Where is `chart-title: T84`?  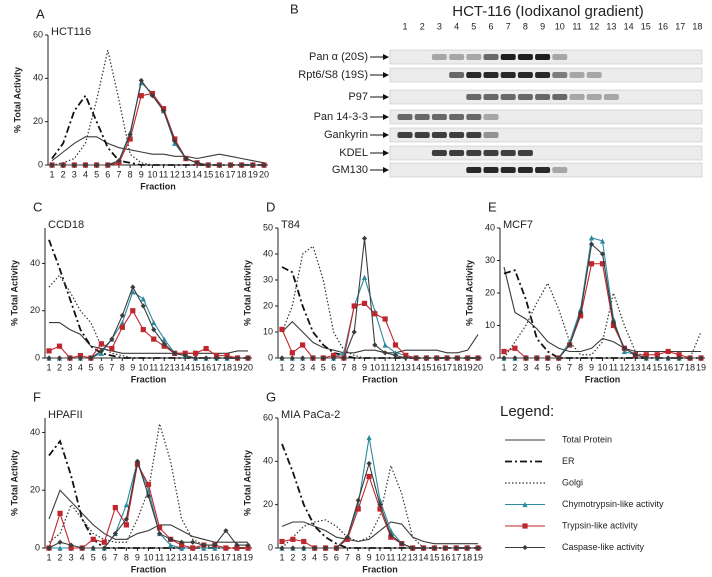 chart-title: T84 is located at coordinates (290, 225).